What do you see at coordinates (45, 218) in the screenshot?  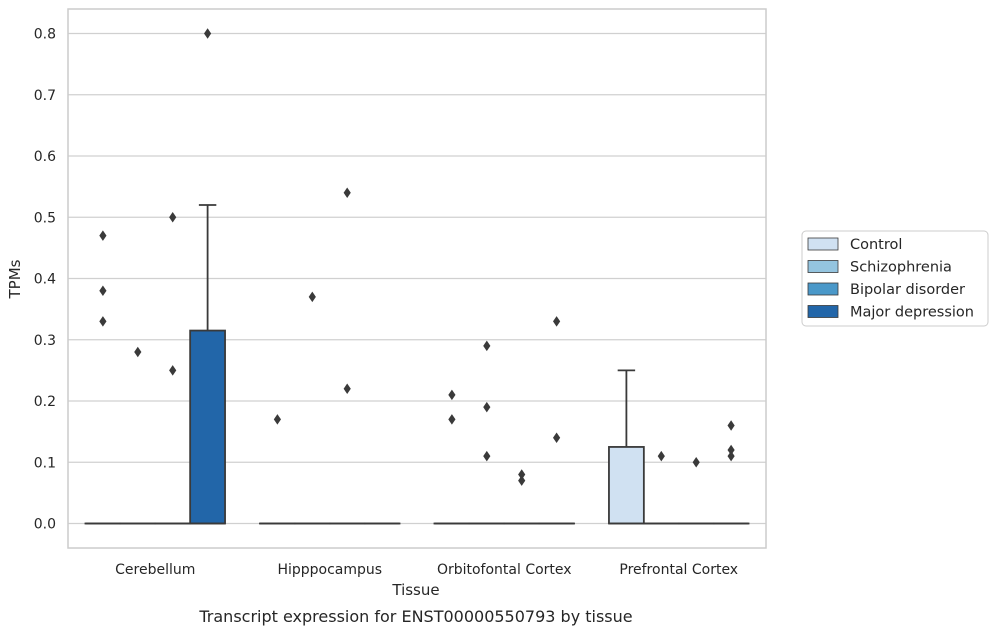 I see `y-tick-label: 0.5` at bounding box center [45, 218].